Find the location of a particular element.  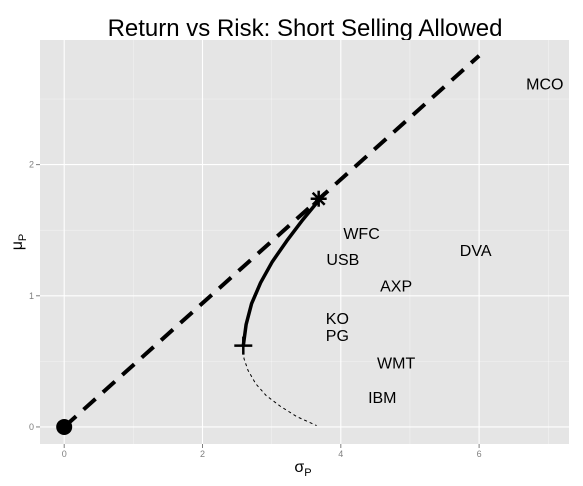

stock-label-pg: PG is located at coordinates (337, 336).